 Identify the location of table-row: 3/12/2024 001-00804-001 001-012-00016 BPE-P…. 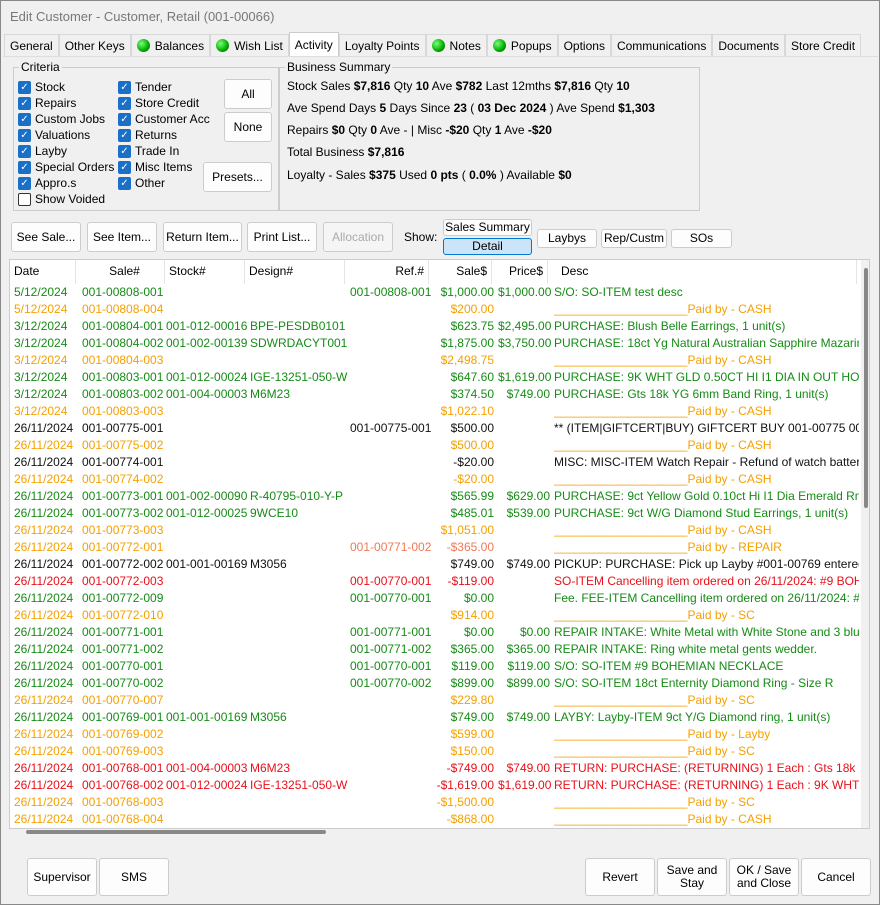
(439, 326).